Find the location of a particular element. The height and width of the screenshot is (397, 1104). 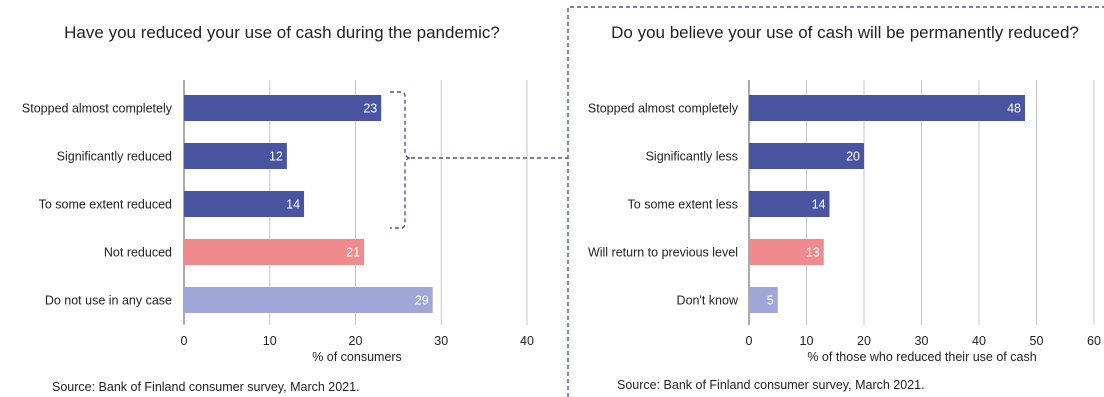

category-label: To some extent reduced is located at coordinates (105, 205).